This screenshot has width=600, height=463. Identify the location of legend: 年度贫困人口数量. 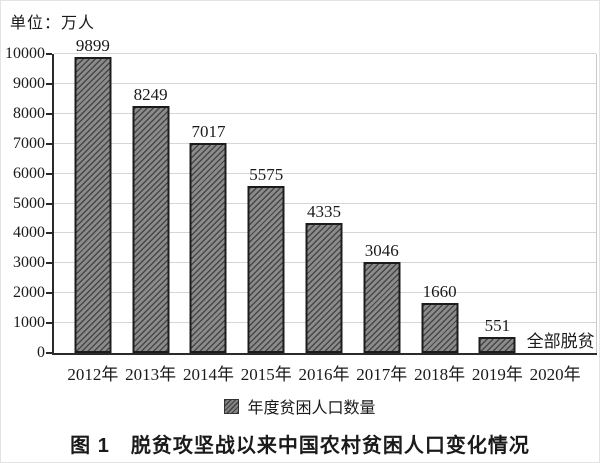
(300, 406).